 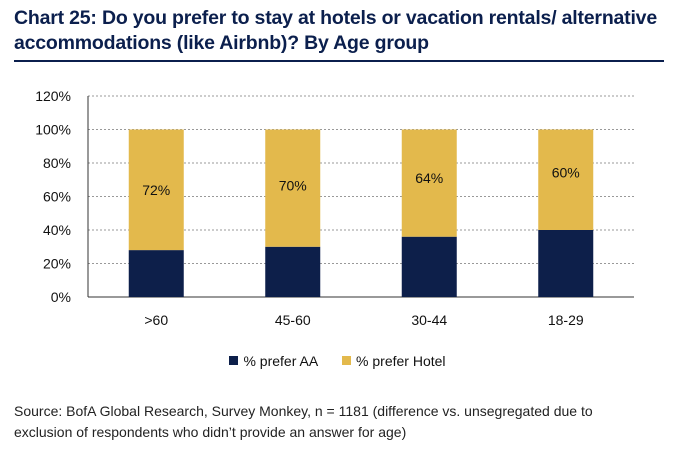 What do you see at coordinates (57, 163) in the screenshot?
I see `y-tick-label: 80%` at bounding box center [57, 163].